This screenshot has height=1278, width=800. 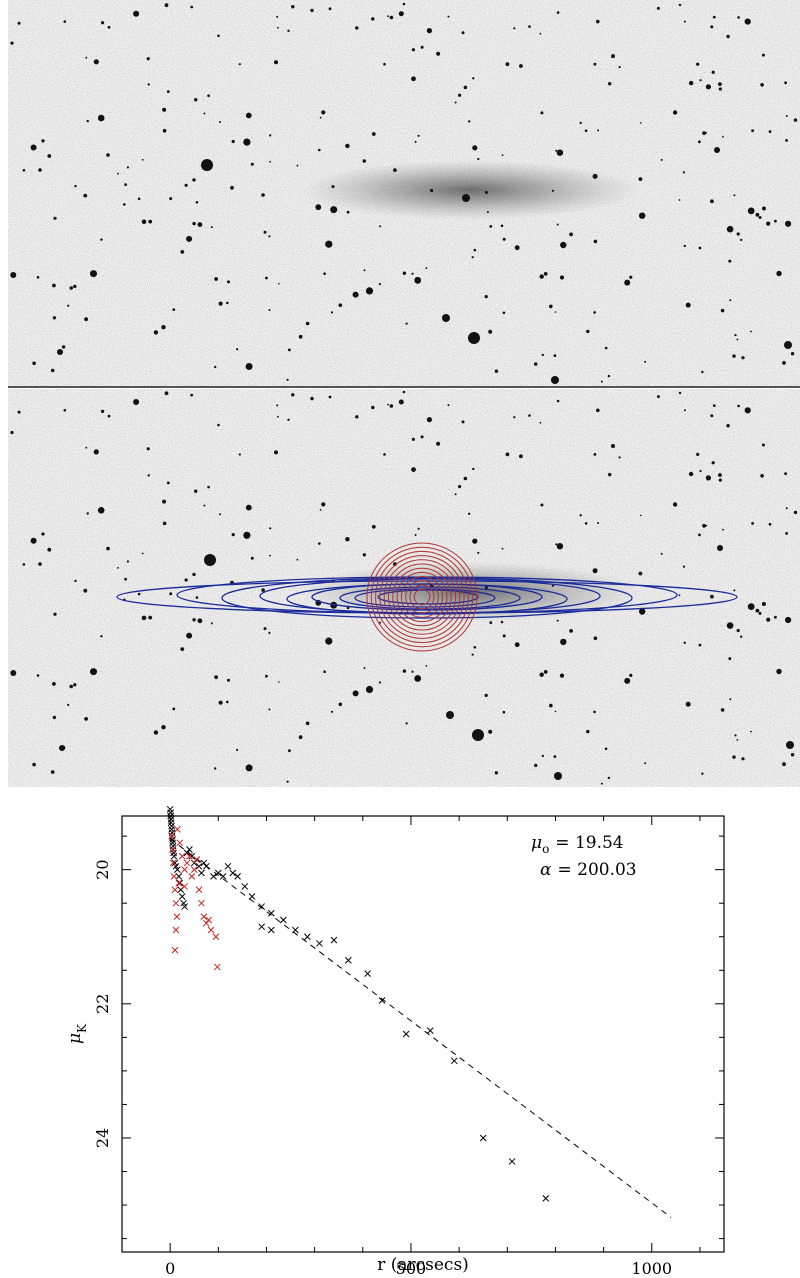 I want to click on alpha-symbol: α, so click(x=546, y=870).